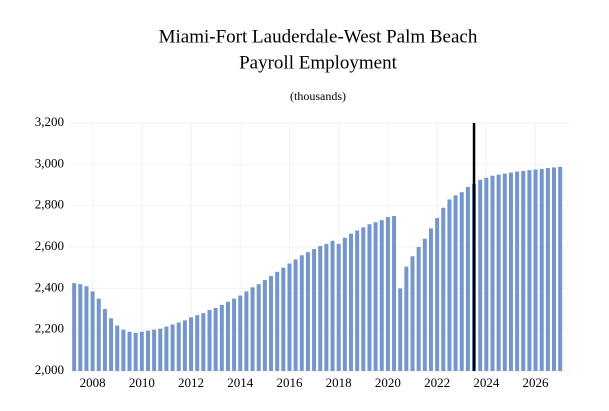  I want to click on y-tick-label: 2,400, so click(49, 286).